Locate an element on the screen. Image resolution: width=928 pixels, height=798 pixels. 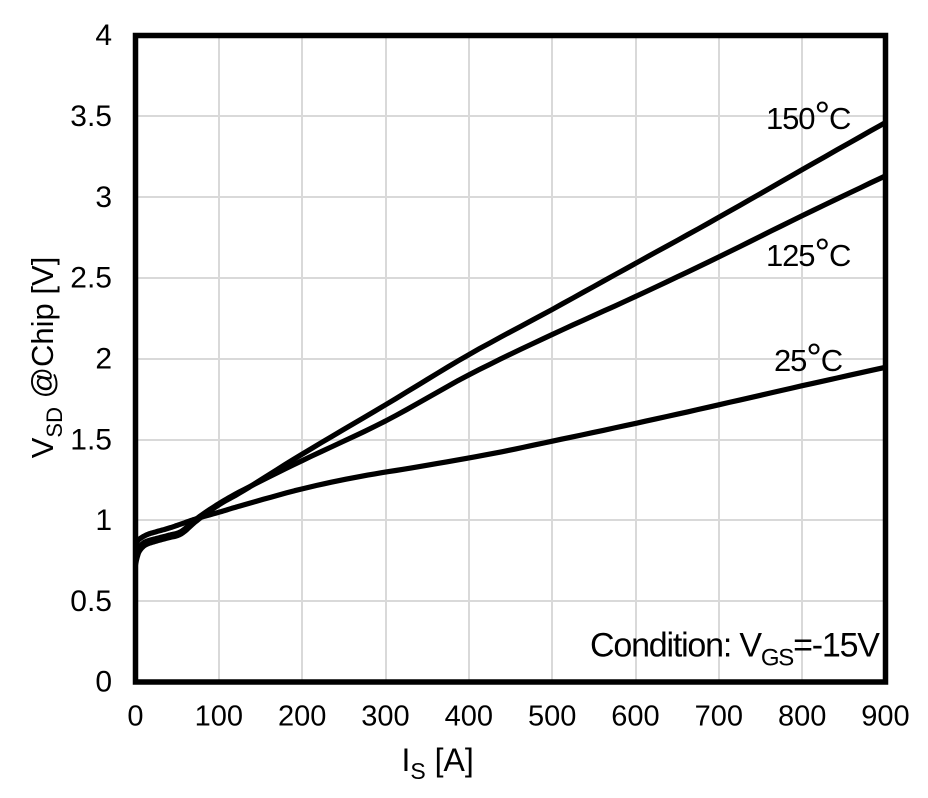
svg-text: 25°C is located at coordinates (808, 358).